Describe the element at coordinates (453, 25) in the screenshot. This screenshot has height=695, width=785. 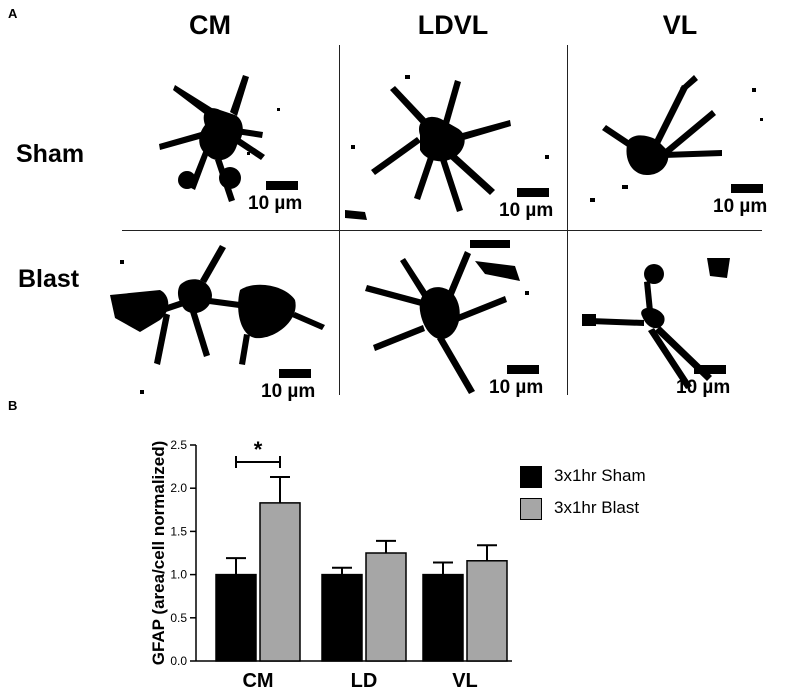
I see `column-header-ldvl: LDVL` at that location.